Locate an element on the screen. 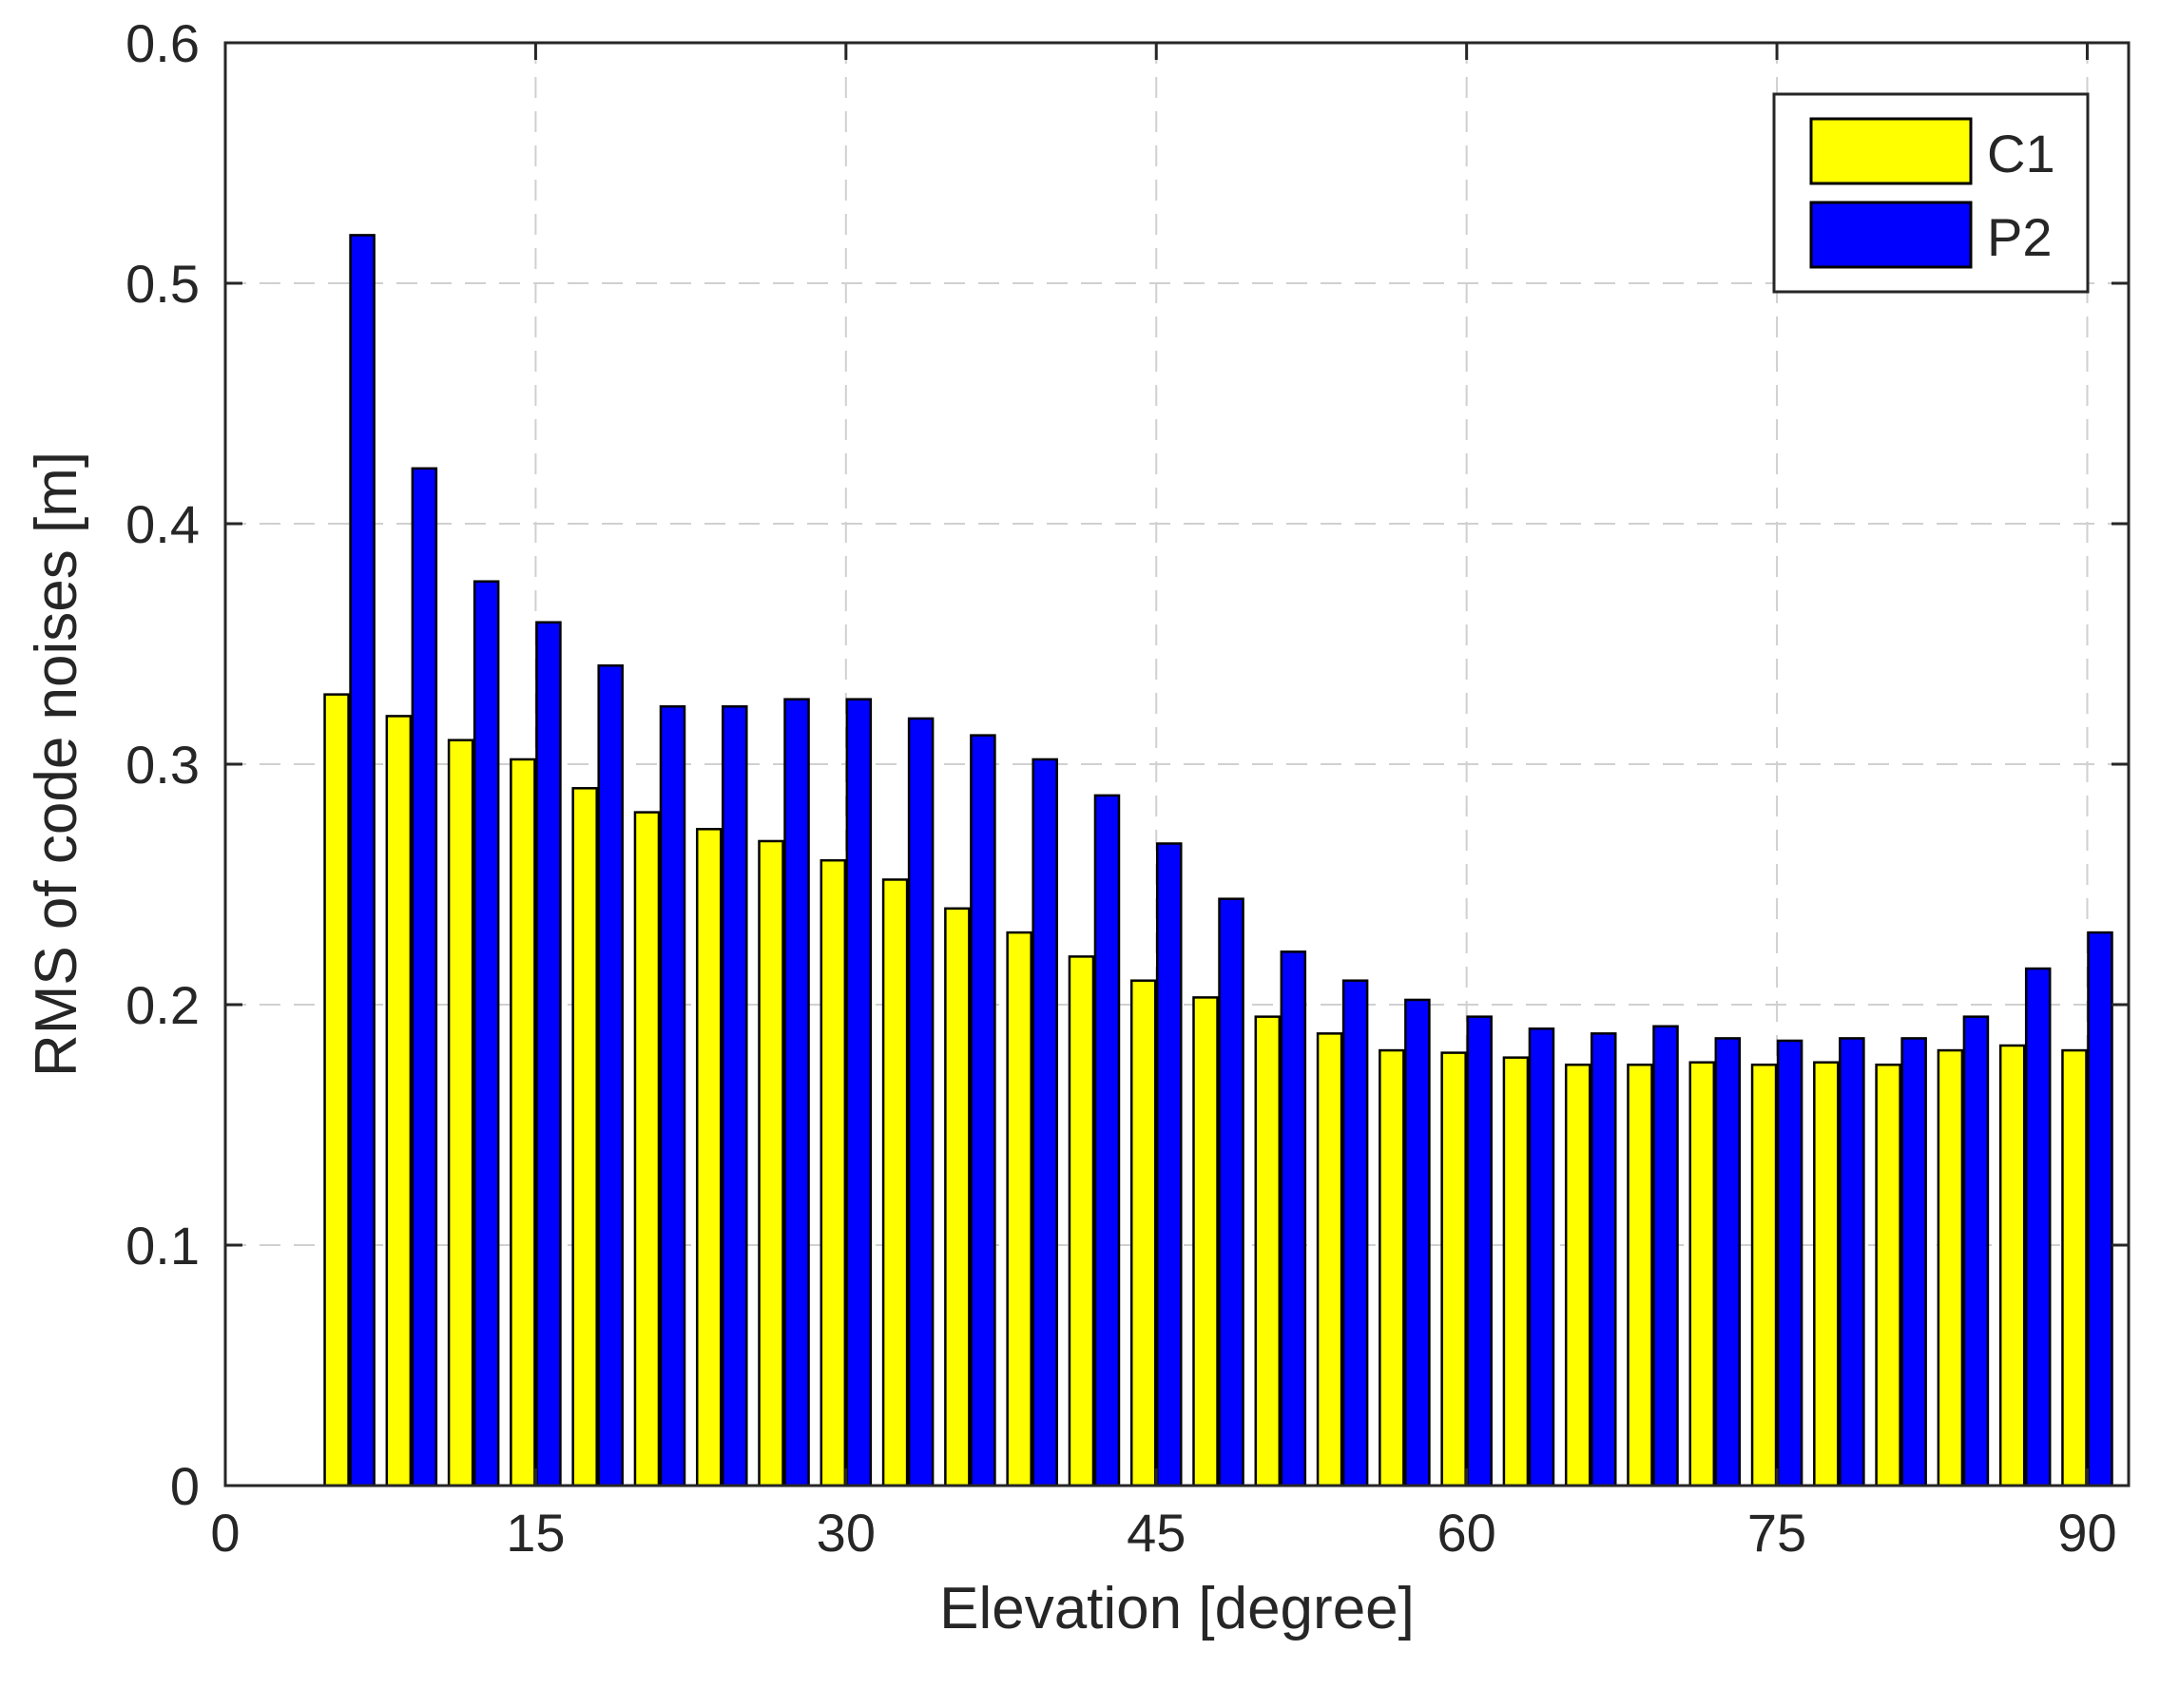 This screenshot has height=1708, width=2160. y-tick-label: 0.4 is located at coordinates (162, 524).